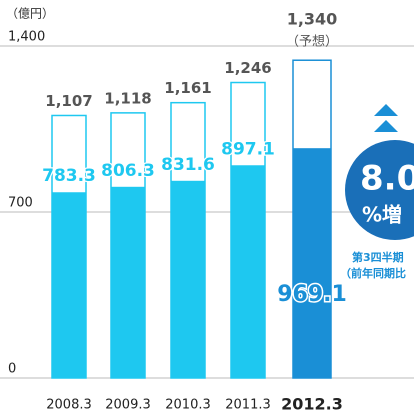 The image size is (414, 416). What do you see at coordinates (188, 165) in the screenshot?
I see `part-label: 831.6` at bounding box center [188, 165].